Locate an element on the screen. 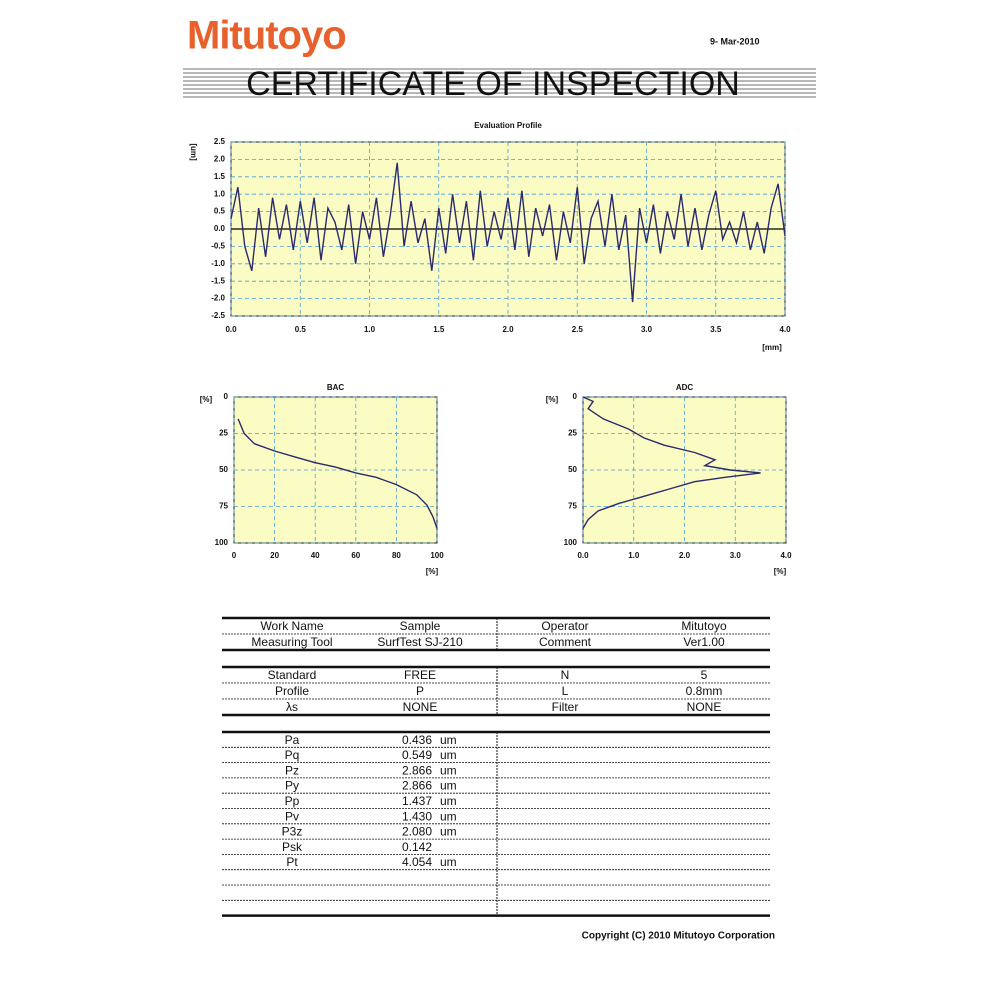  result-name: Pv is located at coordinates (292, 816).